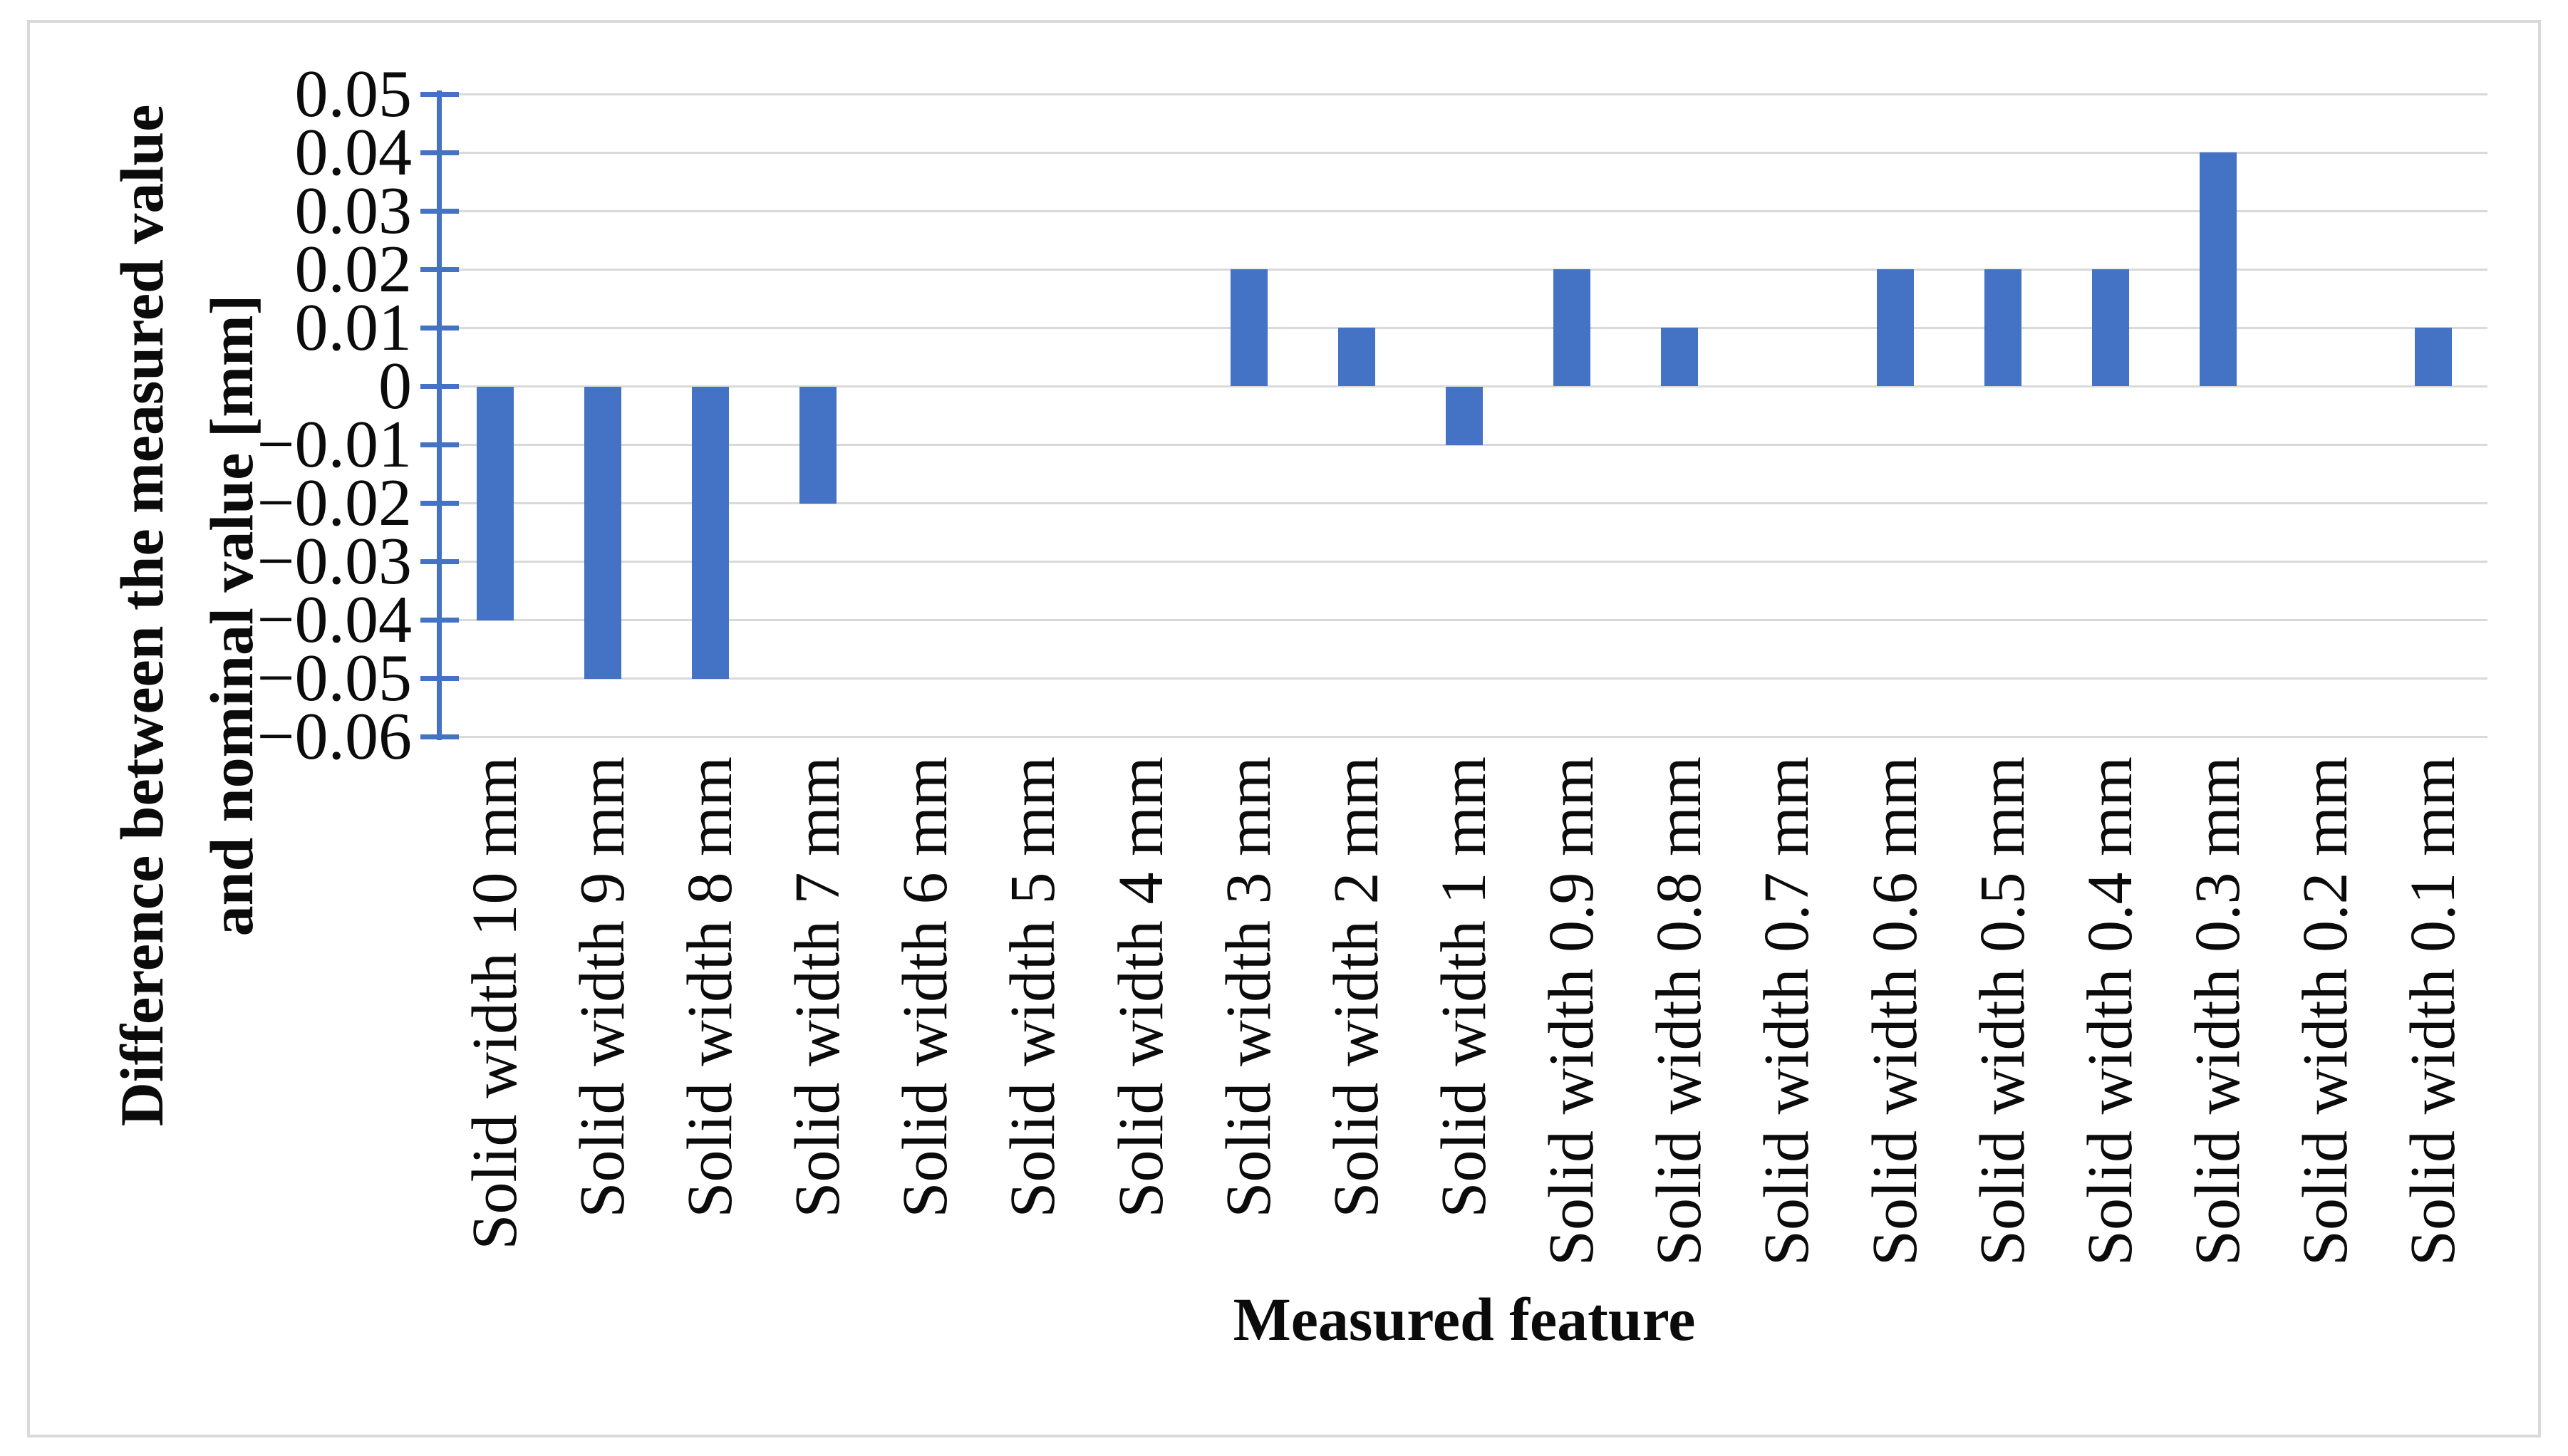 This screenshot has height=1456, width=2568. I want to click on y-axis-title-line-1: Difference between the measured value, so click(142, 615).